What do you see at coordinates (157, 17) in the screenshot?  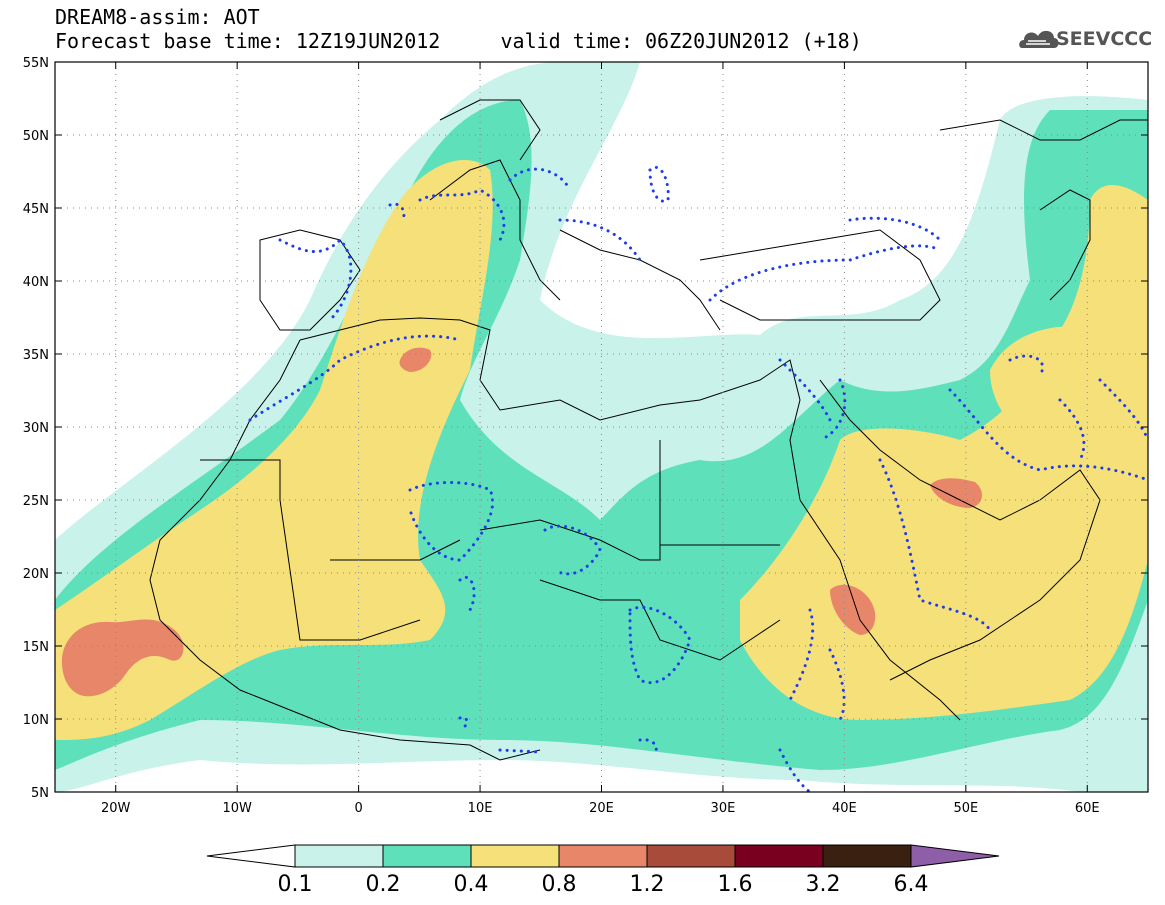 I see `map-title: DREAM8-assim: AOT` at bounding box center [157, 17].